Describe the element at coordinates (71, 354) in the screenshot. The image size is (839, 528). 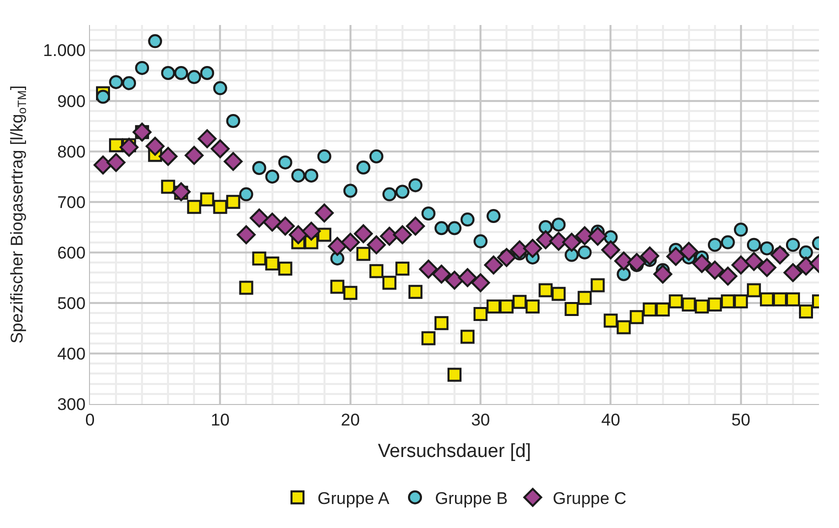
I see `y-tick-label: 400` at that location.